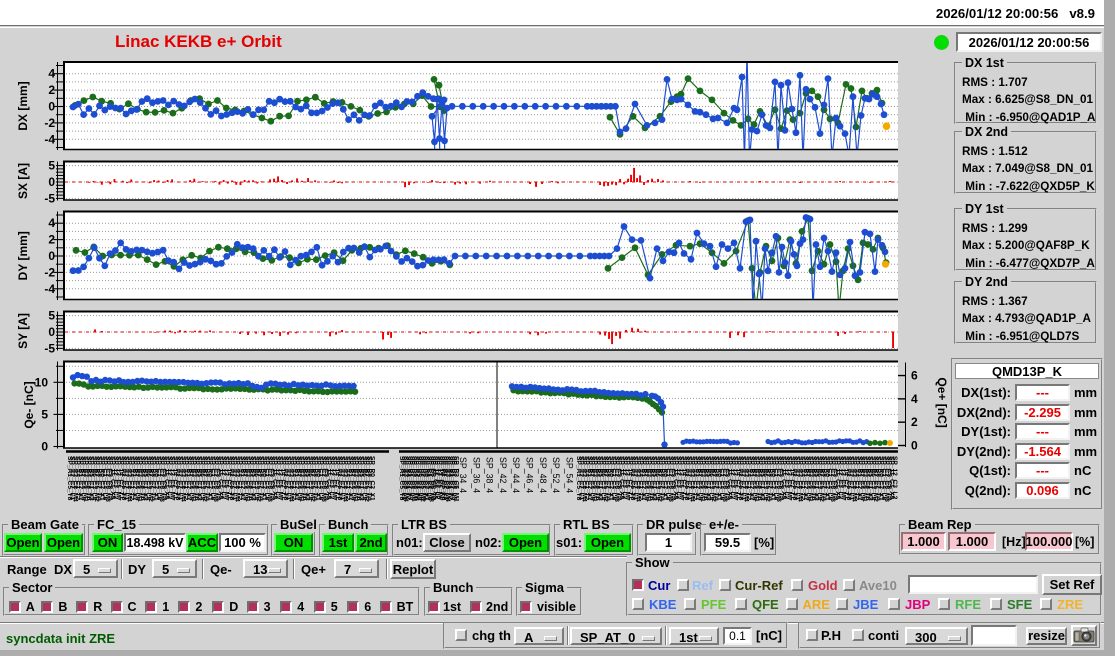 This screenshot has width=1115, height=656. I want to click on svg-text: DY [mm], so click(23, 255).